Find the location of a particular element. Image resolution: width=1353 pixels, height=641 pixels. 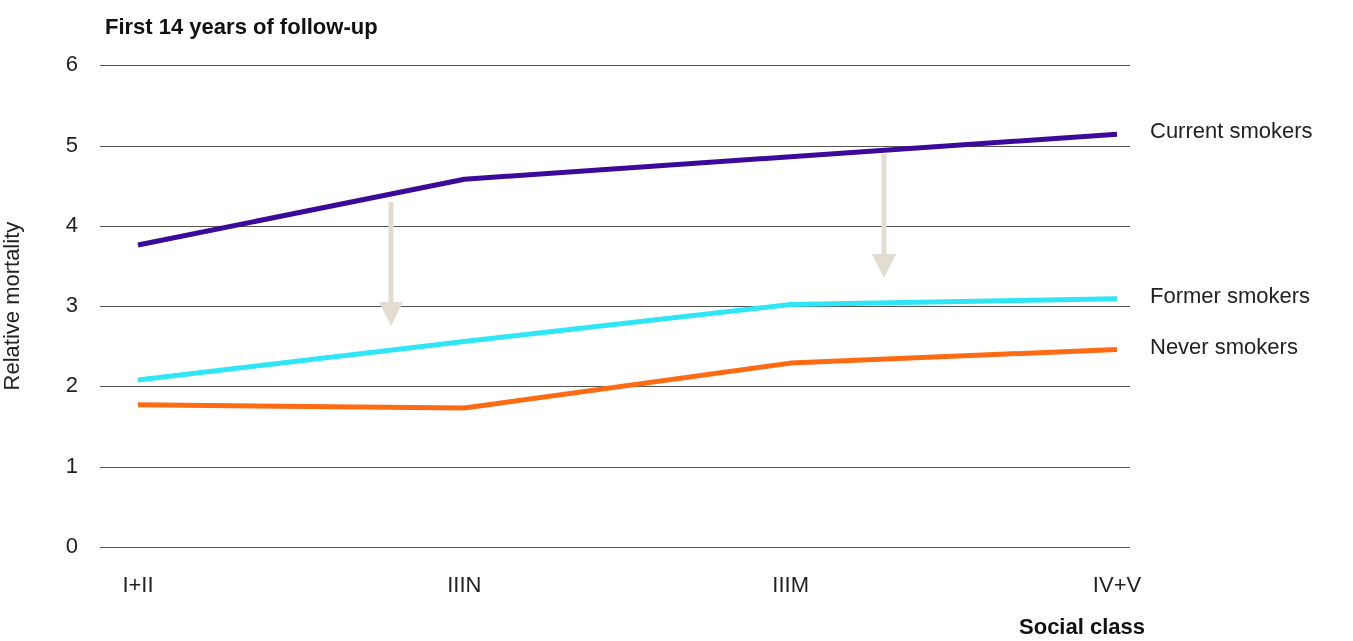

y-axis-title: Relative mortality is located at coordinates (12, 306).